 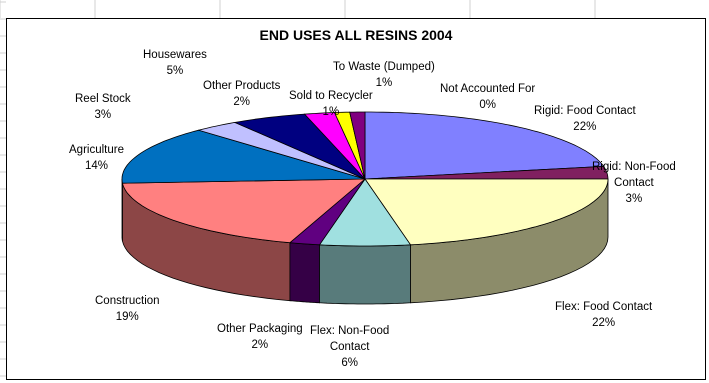 What do you see at coordinates (103, 107) in the screenshot?
I see `slice-label: Reel Stock 3%` at bounding box center [103, 107].